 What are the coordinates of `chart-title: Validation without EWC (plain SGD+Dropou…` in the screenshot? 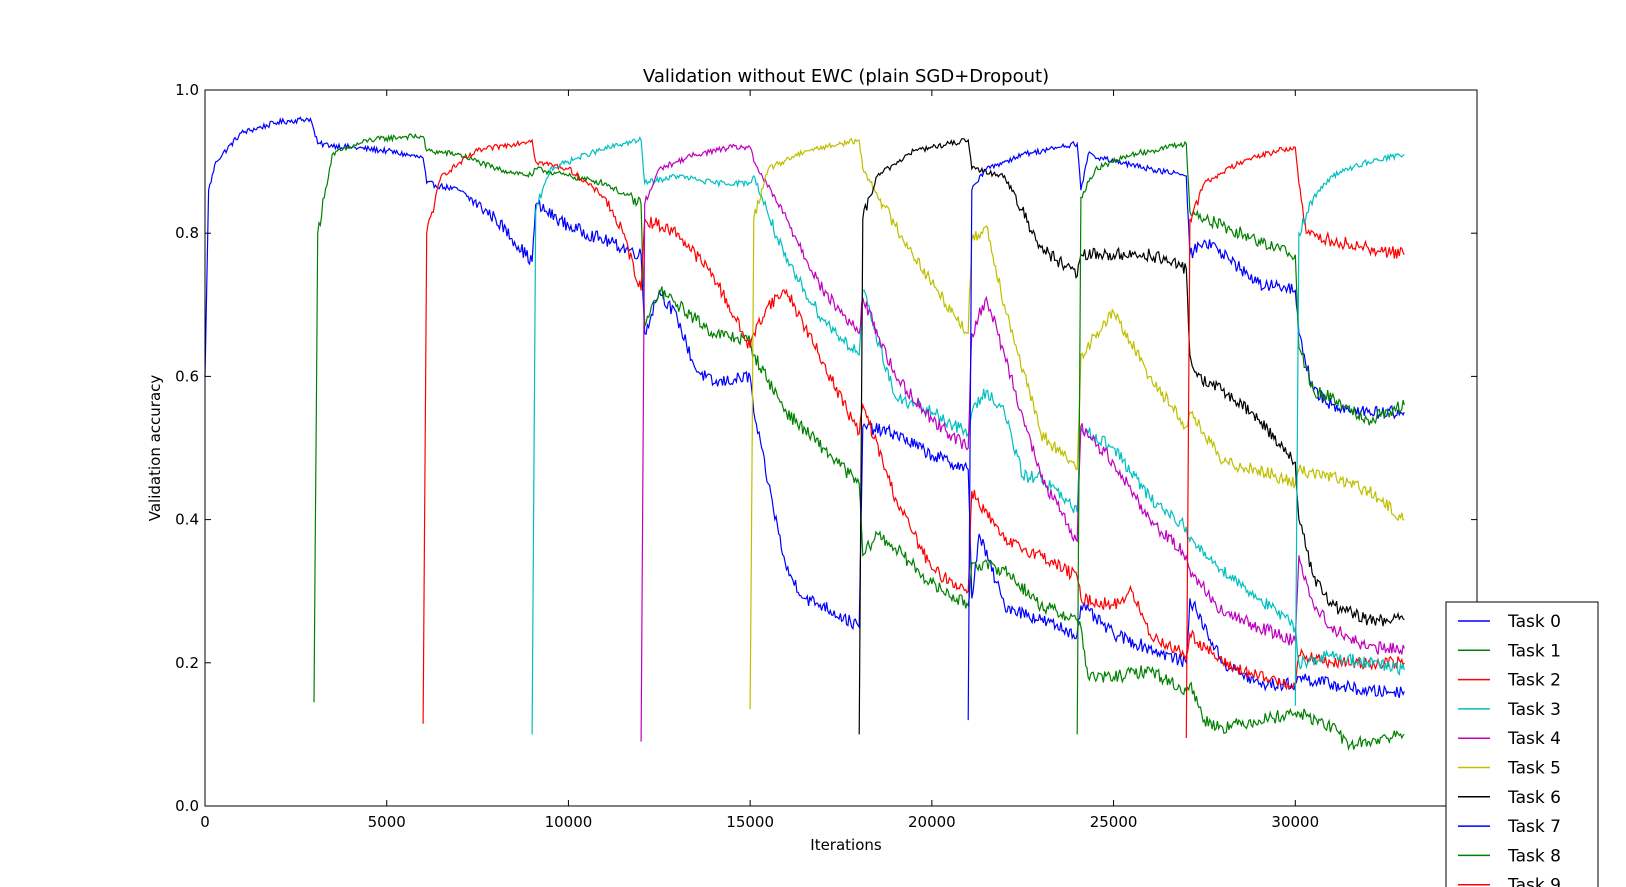 It's located at (846, 76).